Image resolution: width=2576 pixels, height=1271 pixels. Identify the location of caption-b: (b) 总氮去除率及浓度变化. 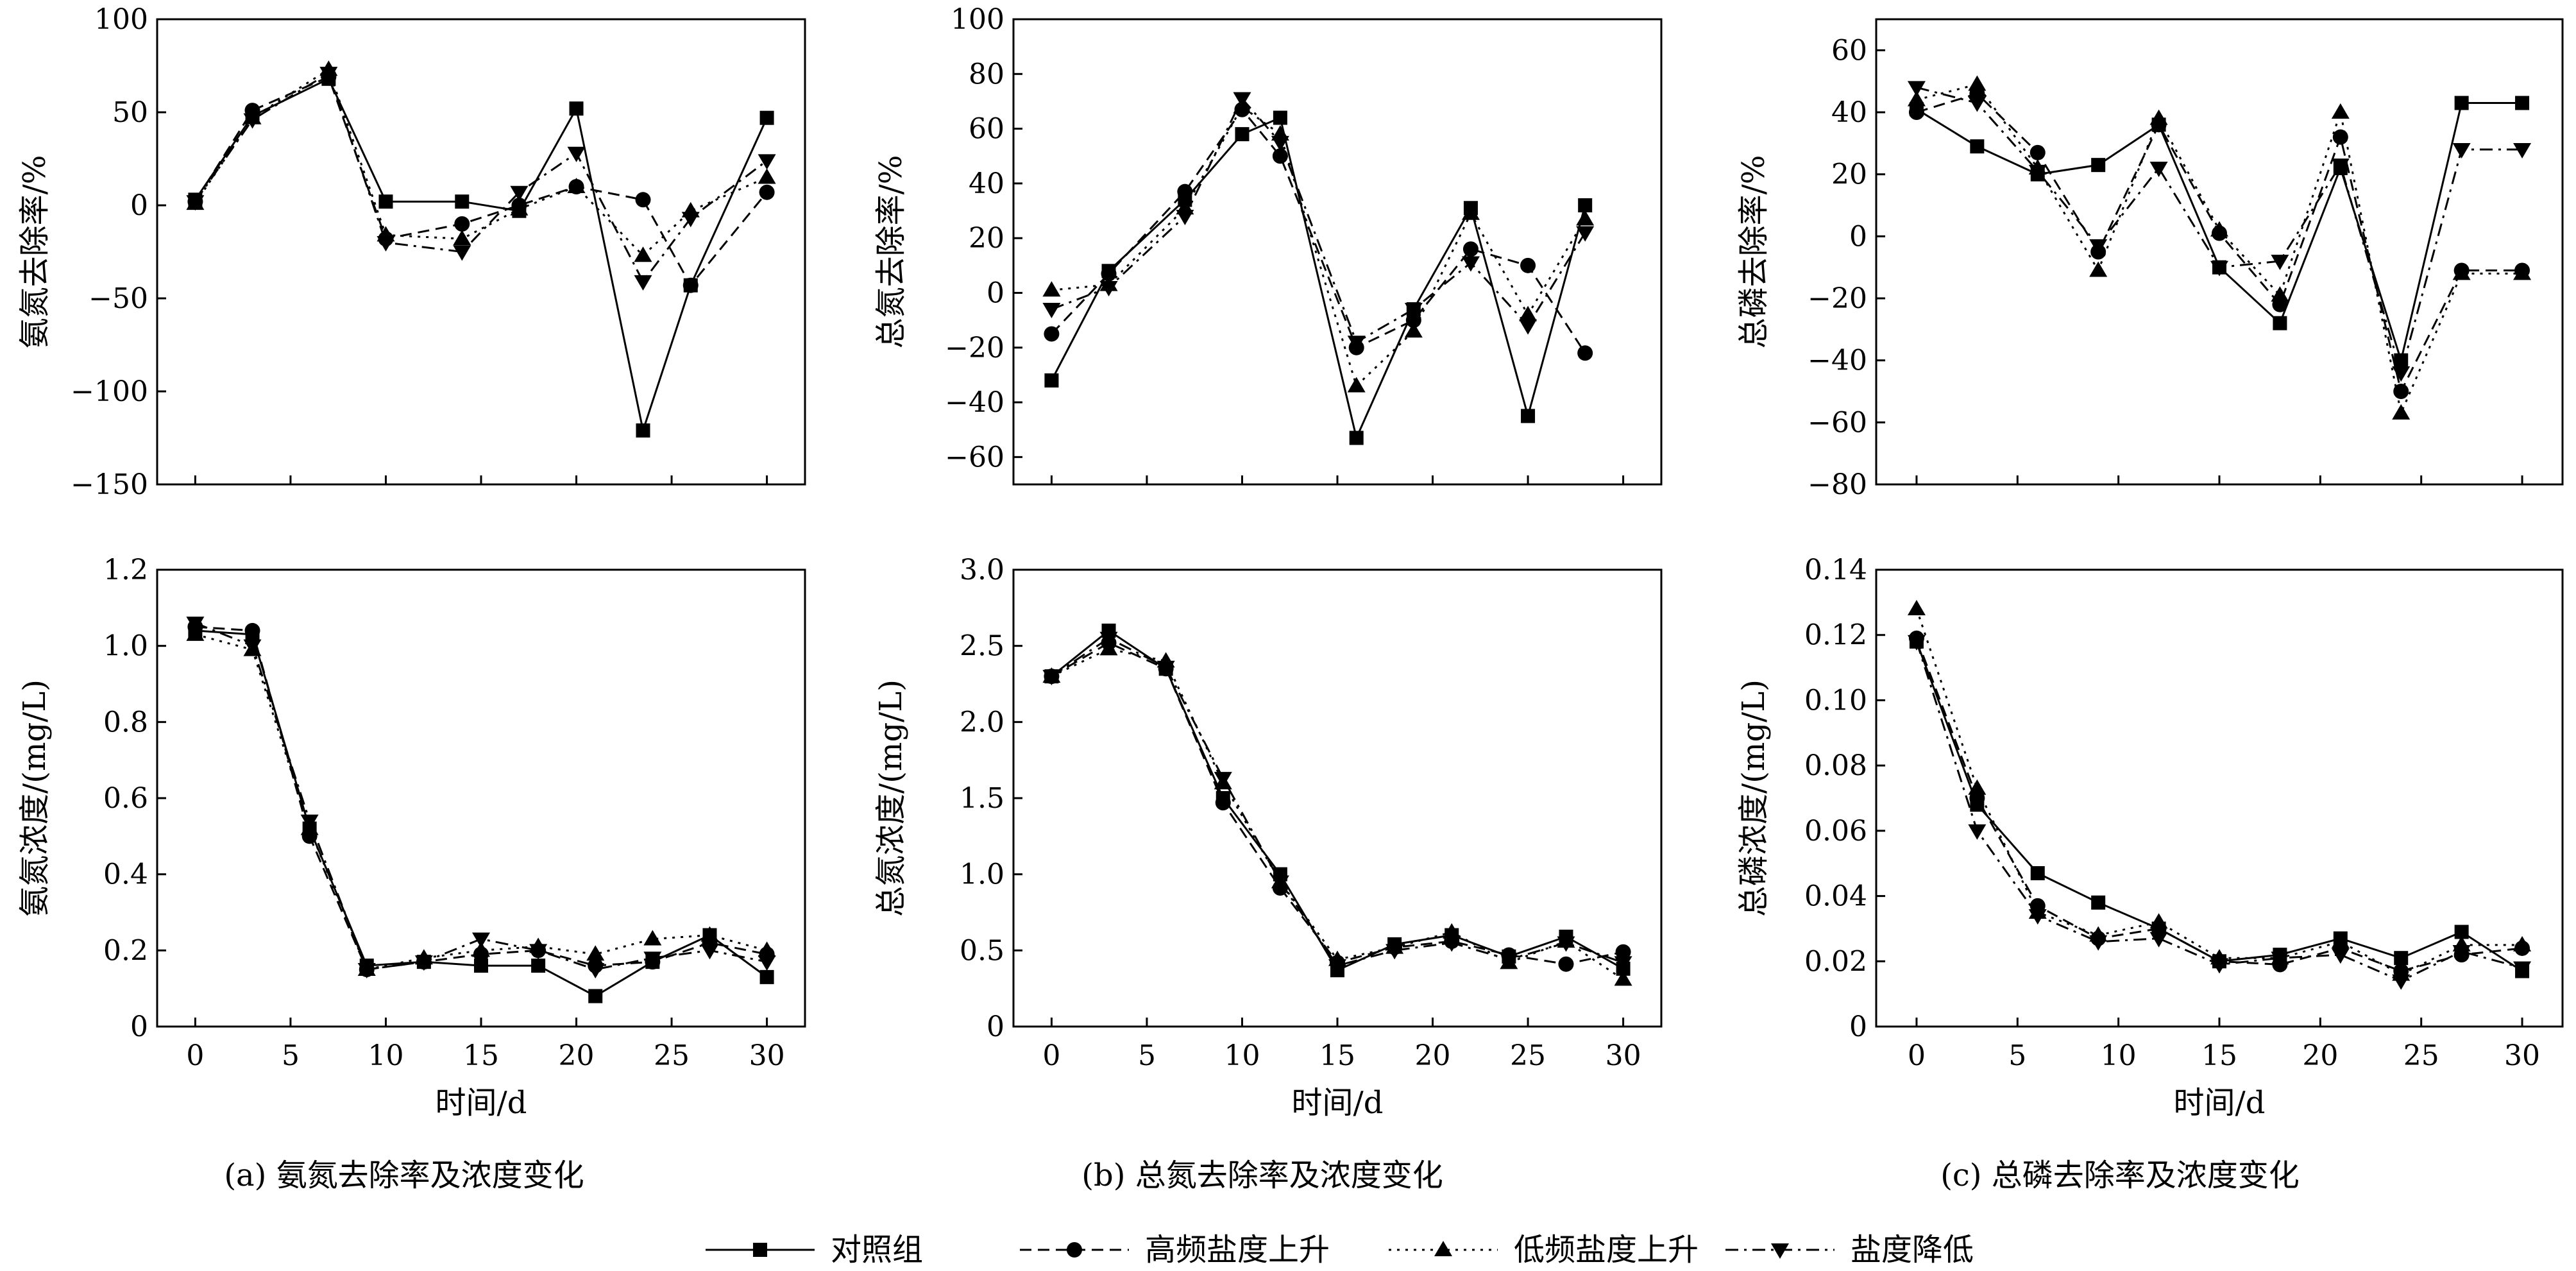
(1262, 1175).